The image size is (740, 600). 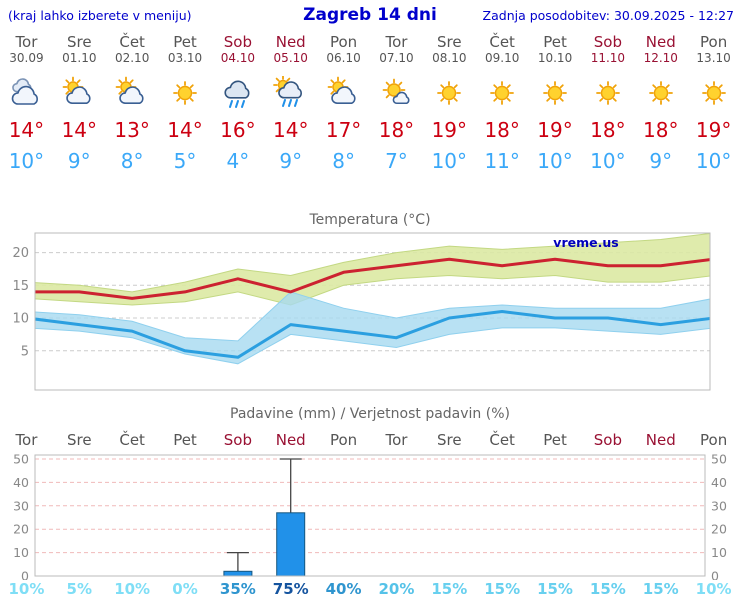 What do you see at coordinates (585, 242) in the screenshot?
I see `watermark: vreme.us` at bounding box center [585, 242].